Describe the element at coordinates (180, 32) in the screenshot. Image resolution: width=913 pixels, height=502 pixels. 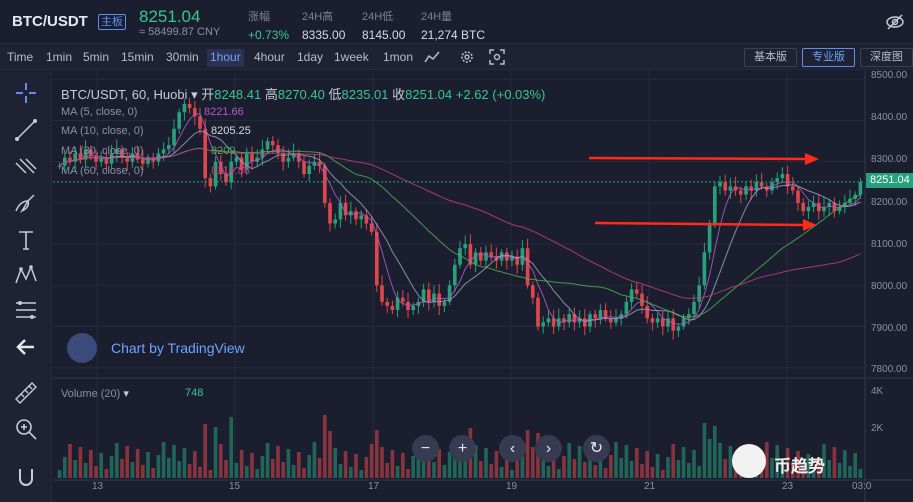
I see `cny-price: ≈ 58499.87 CNY` at that location.